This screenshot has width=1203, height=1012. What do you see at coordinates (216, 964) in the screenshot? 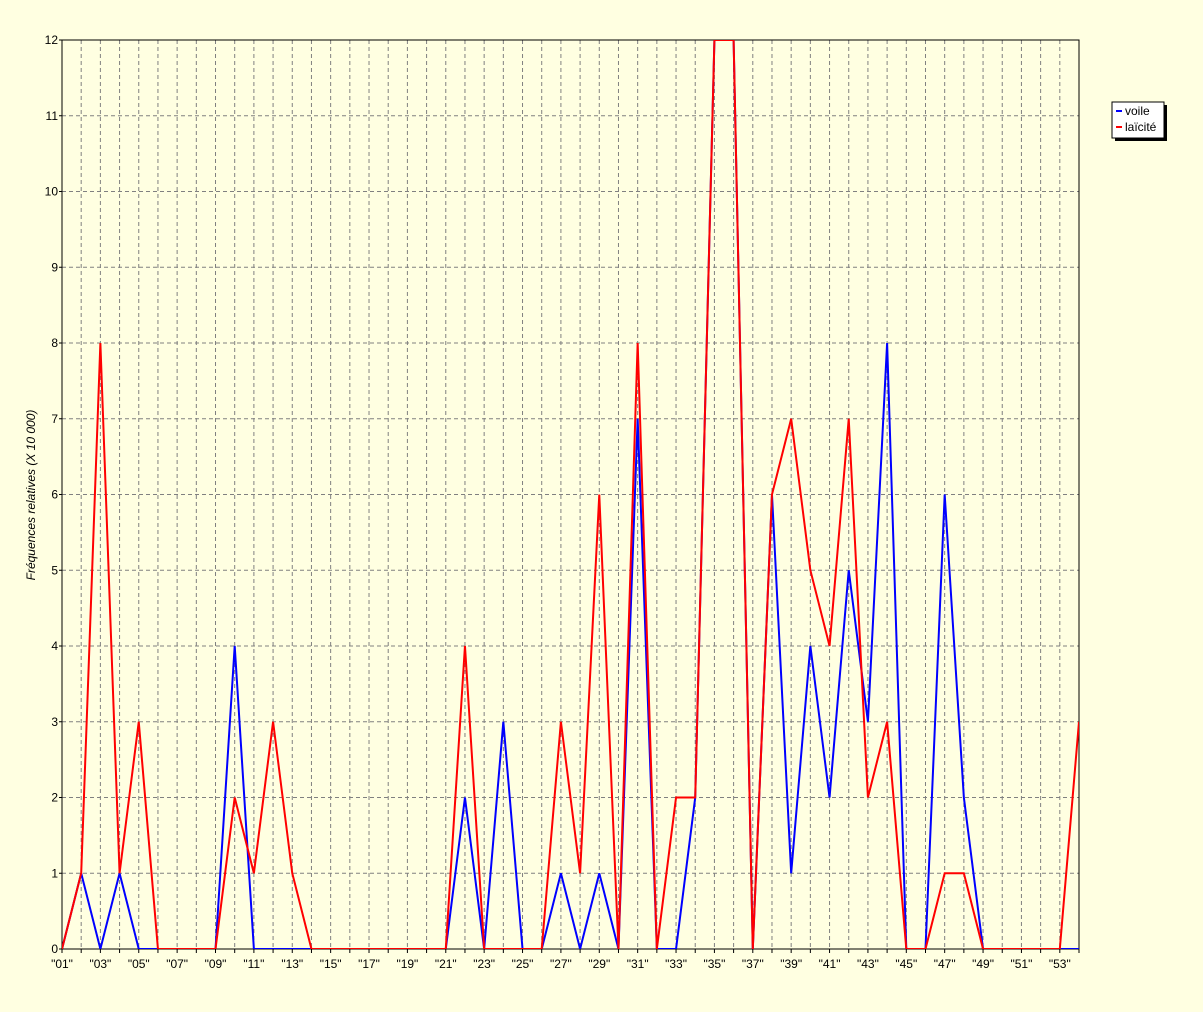
I see `x-tick-label: "09"` at bounding box center [216, 964].